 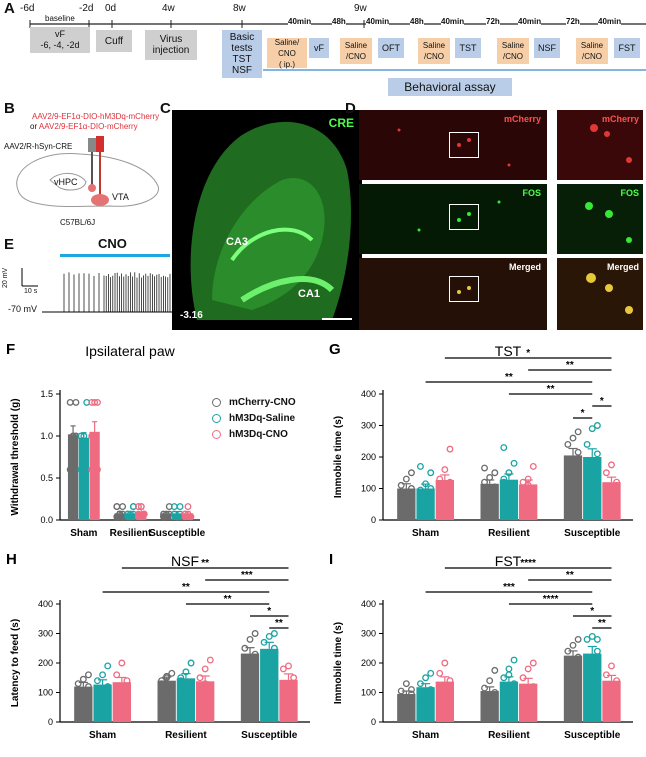 What do you see at coordinates (165, 108) in the screenshot?
I see `panel-letter-c: C` at bounding box center [165, 108].